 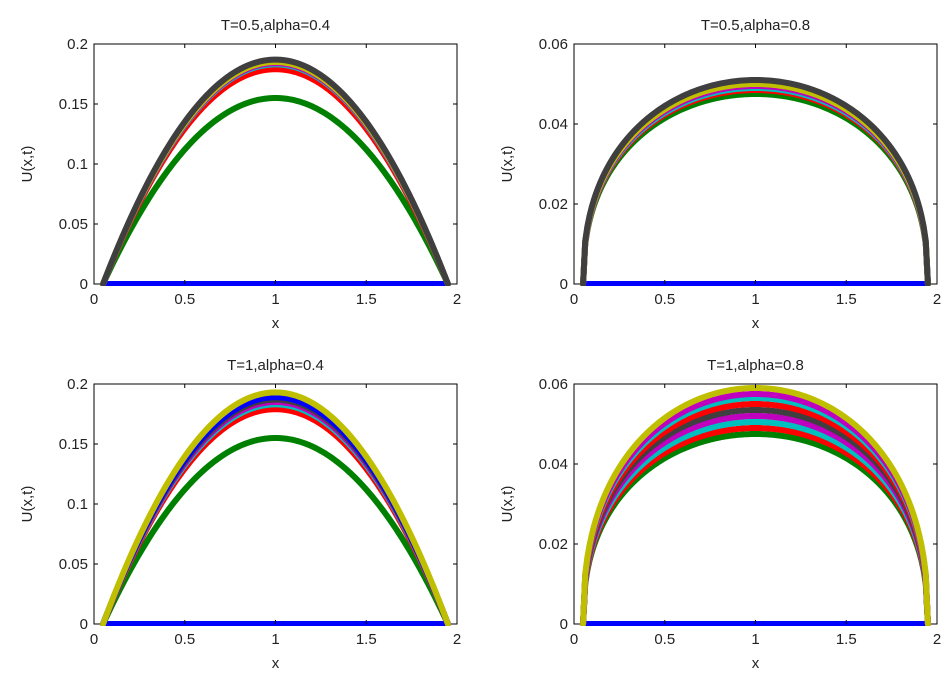 What do you see at coordinates (755, 25) in the screenshot?
I see `subplot-title: T=0.5,alpha=0.8` at bounding box center [755, 25].